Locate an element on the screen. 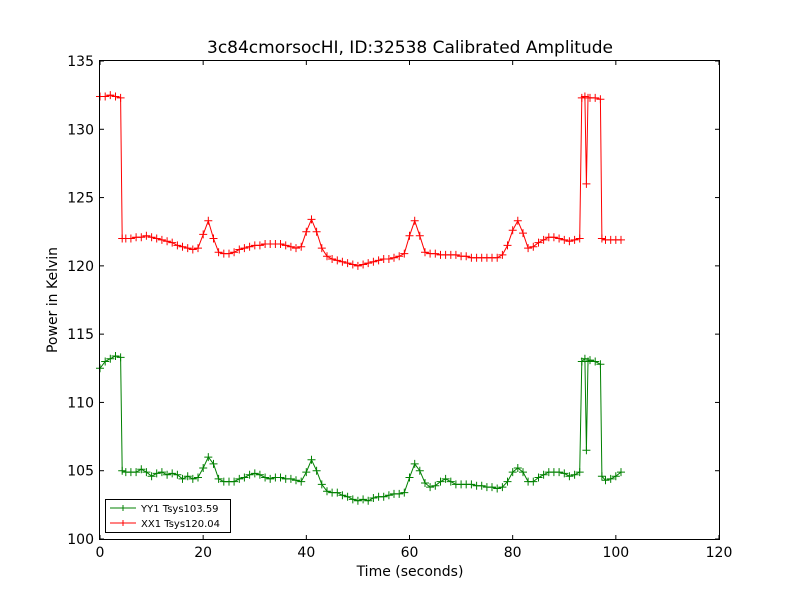 This screenshot has height=600, width=800. x-tick-label: 60 is located at coordinates (410, 553).